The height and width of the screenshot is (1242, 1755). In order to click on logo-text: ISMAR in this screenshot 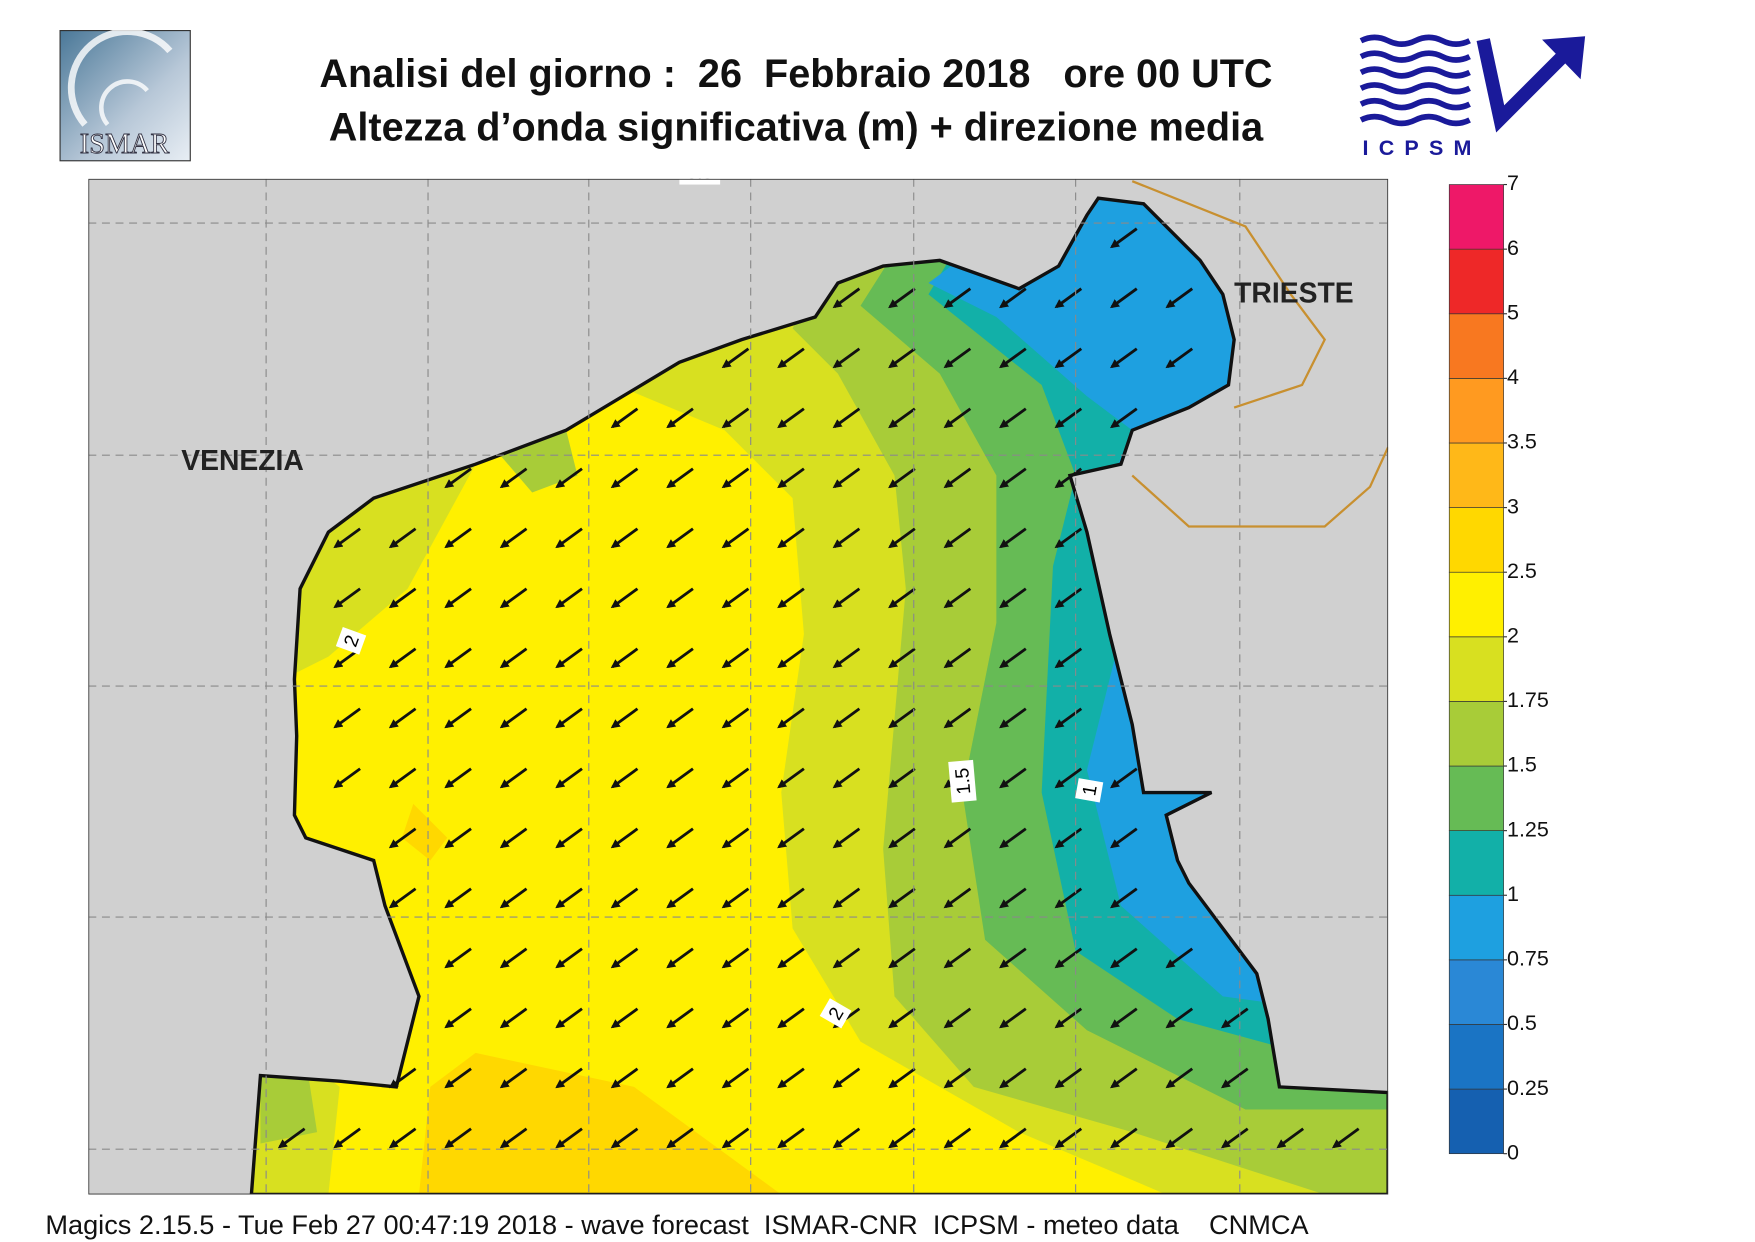, I will do `click(125, 144)`.